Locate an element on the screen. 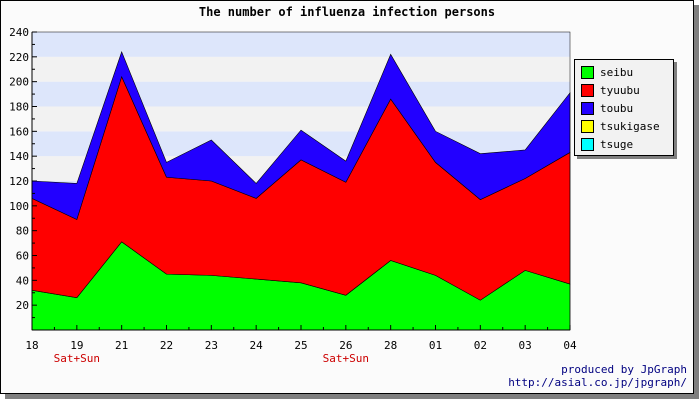 The width and height of the screenshot is (700, 400). footer-credit: produced by JpGraph is located at coordinates (624, 369).